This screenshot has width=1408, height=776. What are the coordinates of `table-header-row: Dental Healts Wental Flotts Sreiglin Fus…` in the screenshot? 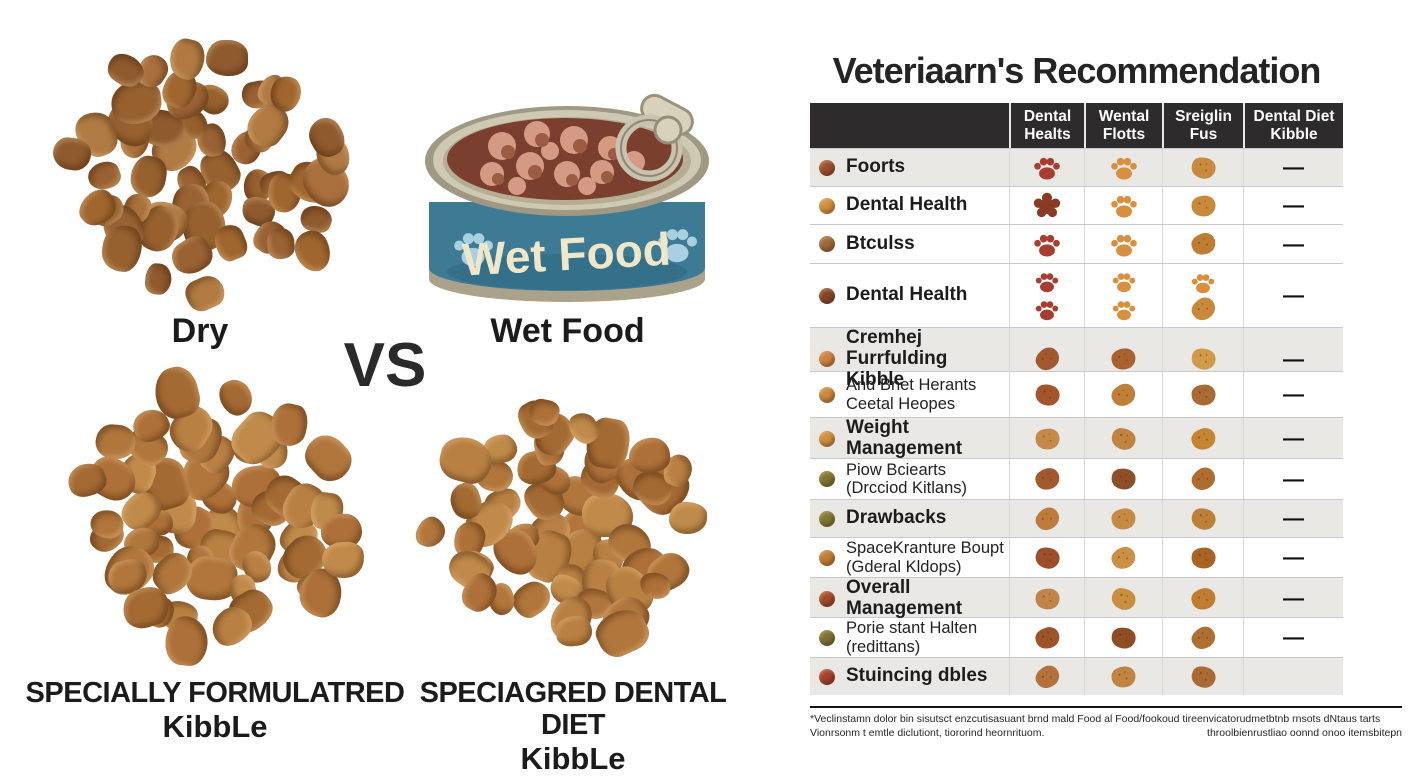 It's located at (1076, 125).